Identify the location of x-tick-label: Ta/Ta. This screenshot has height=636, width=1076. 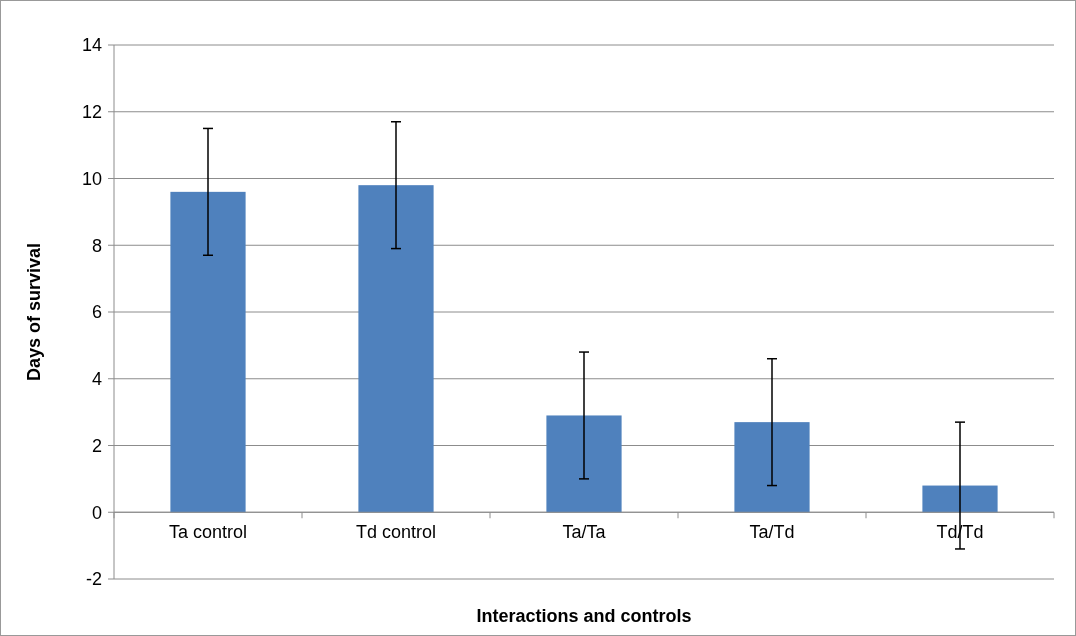
(584, 532).